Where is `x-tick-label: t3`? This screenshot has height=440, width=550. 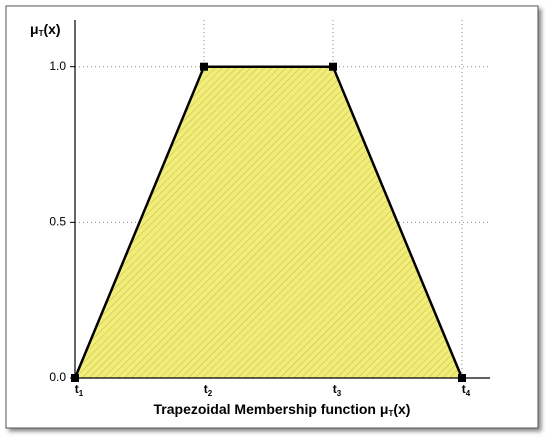 x-tick-label: t3 is located at coordinates (337, 390).